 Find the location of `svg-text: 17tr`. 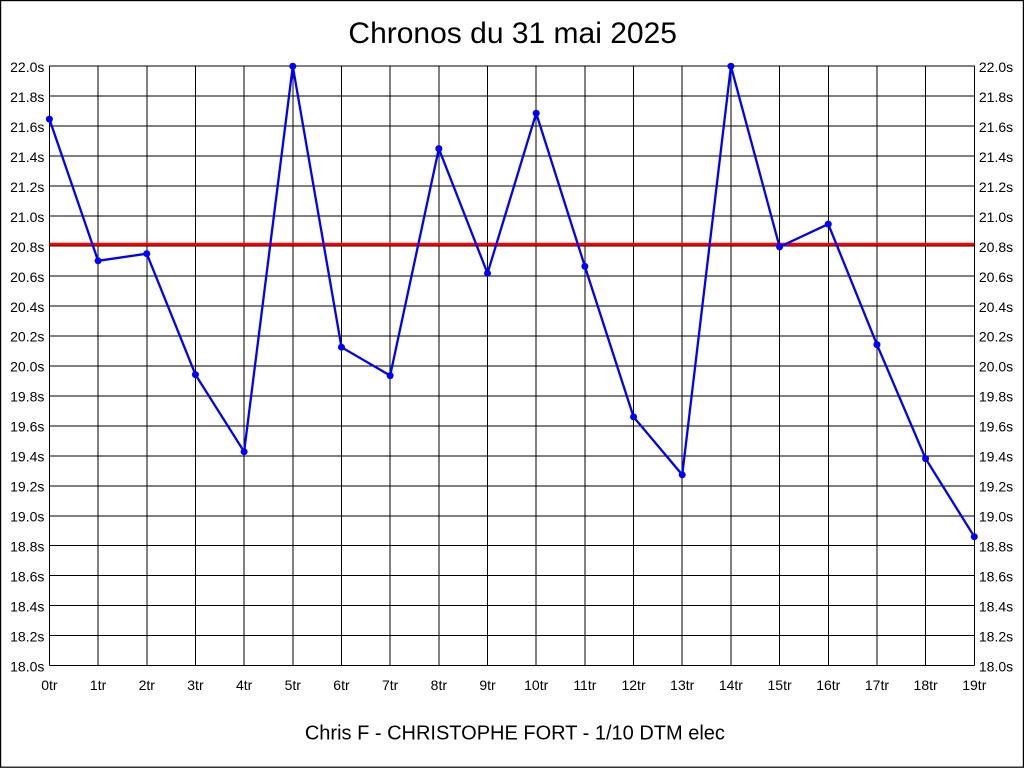

svg-text: 17tr is located at coordinates (877, 685).